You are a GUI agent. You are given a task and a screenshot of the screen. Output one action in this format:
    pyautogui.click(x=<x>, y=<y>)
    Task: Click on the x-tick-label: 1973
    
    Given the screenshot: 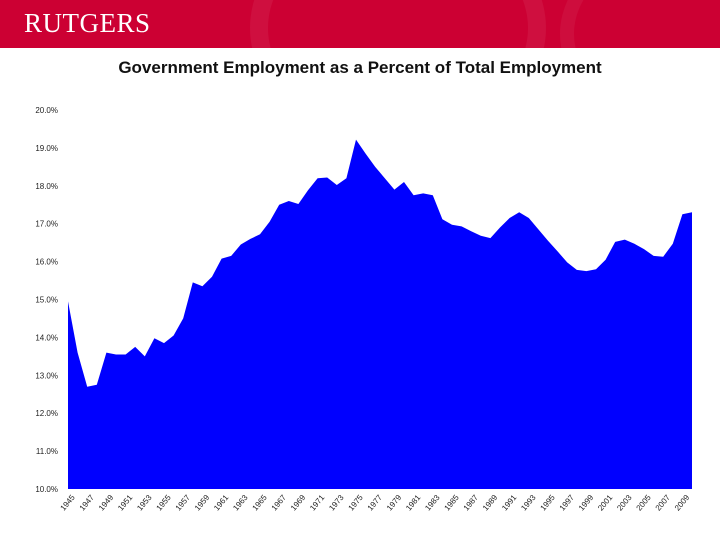 What is the action you would take?
    pyautogui.click(x=336, y=503)
    